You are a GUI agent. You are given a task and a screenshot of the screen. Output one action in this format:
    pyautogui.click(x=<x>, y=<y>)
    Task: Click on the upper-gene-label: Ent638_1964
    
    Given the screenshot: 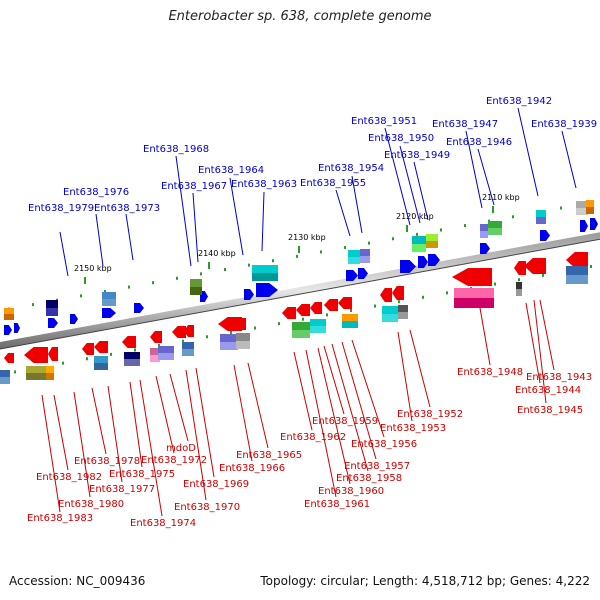 What is the action you would take?
    pyautogui.click(x=231, y=170)
    